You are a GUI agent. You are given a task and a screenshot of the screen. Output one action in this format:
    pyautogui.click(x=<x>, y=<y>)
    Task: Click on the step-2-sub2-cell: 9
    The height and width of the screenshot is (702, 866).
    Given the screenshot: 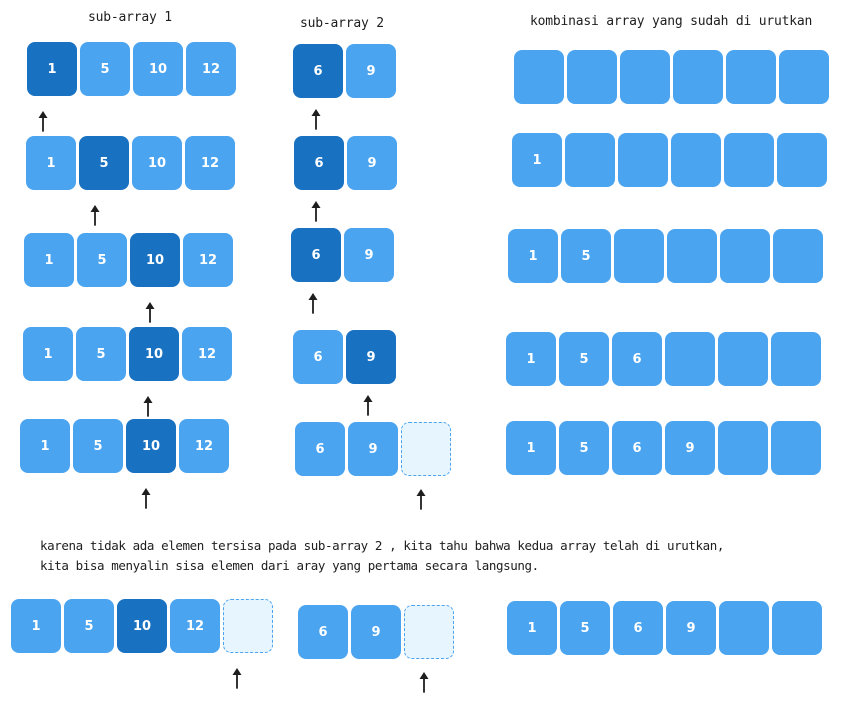 What is the action you would take?
    pyautogui.click(x=372, y=163)
    